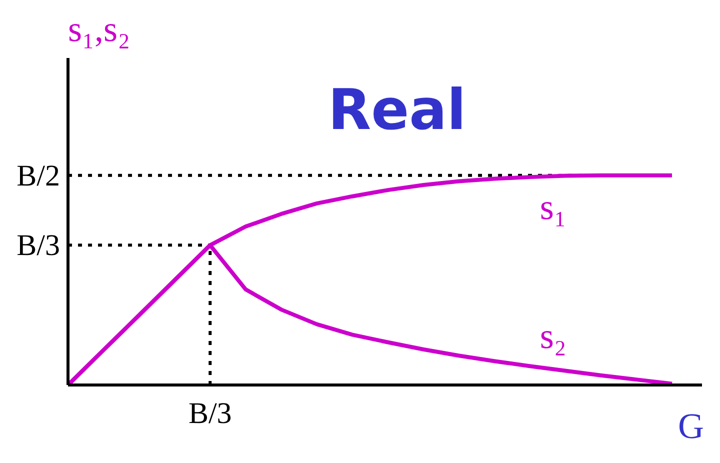 This screenshot has height=463, width=720. I want to click on y-axis-title: s₁,s₂, so click(99, 29).